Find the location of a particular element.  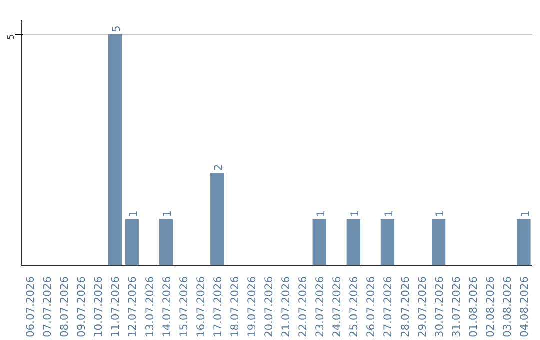

x-tick-label: 28.07.2026 is located at coordinates (405, 307).